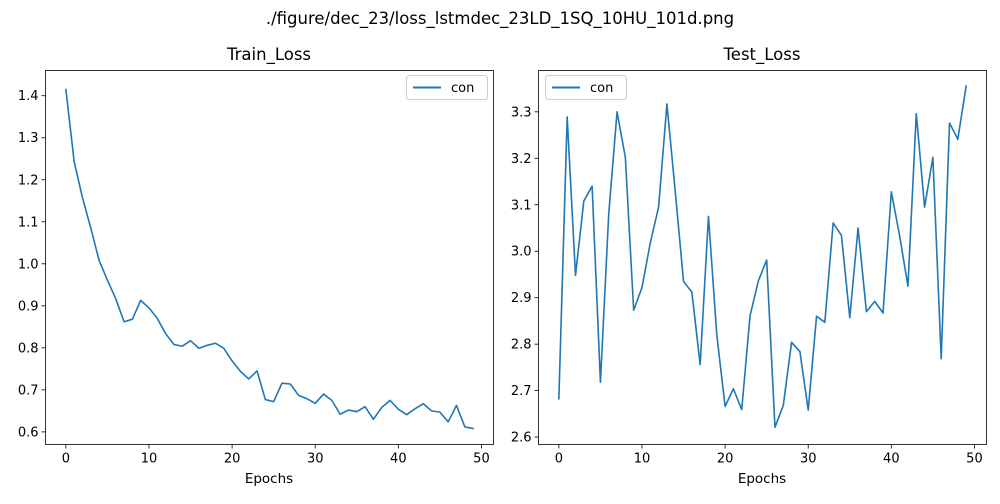 This screenshot has width=1000, height=504. Describe the element at coordinates (398, 459) in the screenshot. I see `train-loss-xtick-label-4: 40` at that location.